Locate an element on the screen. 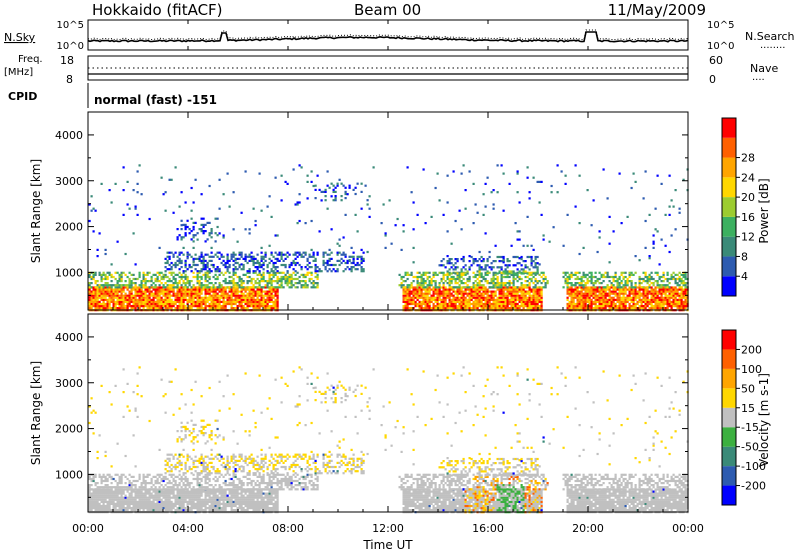 This screenshot has height=554, width=800. time-tick-label: 16:00 is located at coordinates (488, 528).